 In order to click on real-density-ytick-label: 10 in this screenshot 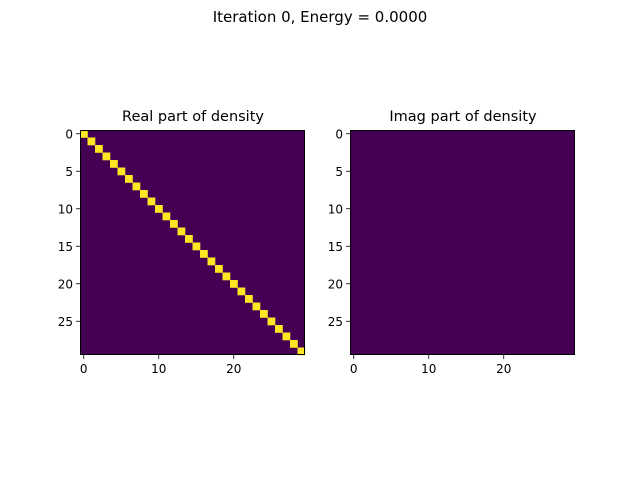, I will do `click(65, 209)`.